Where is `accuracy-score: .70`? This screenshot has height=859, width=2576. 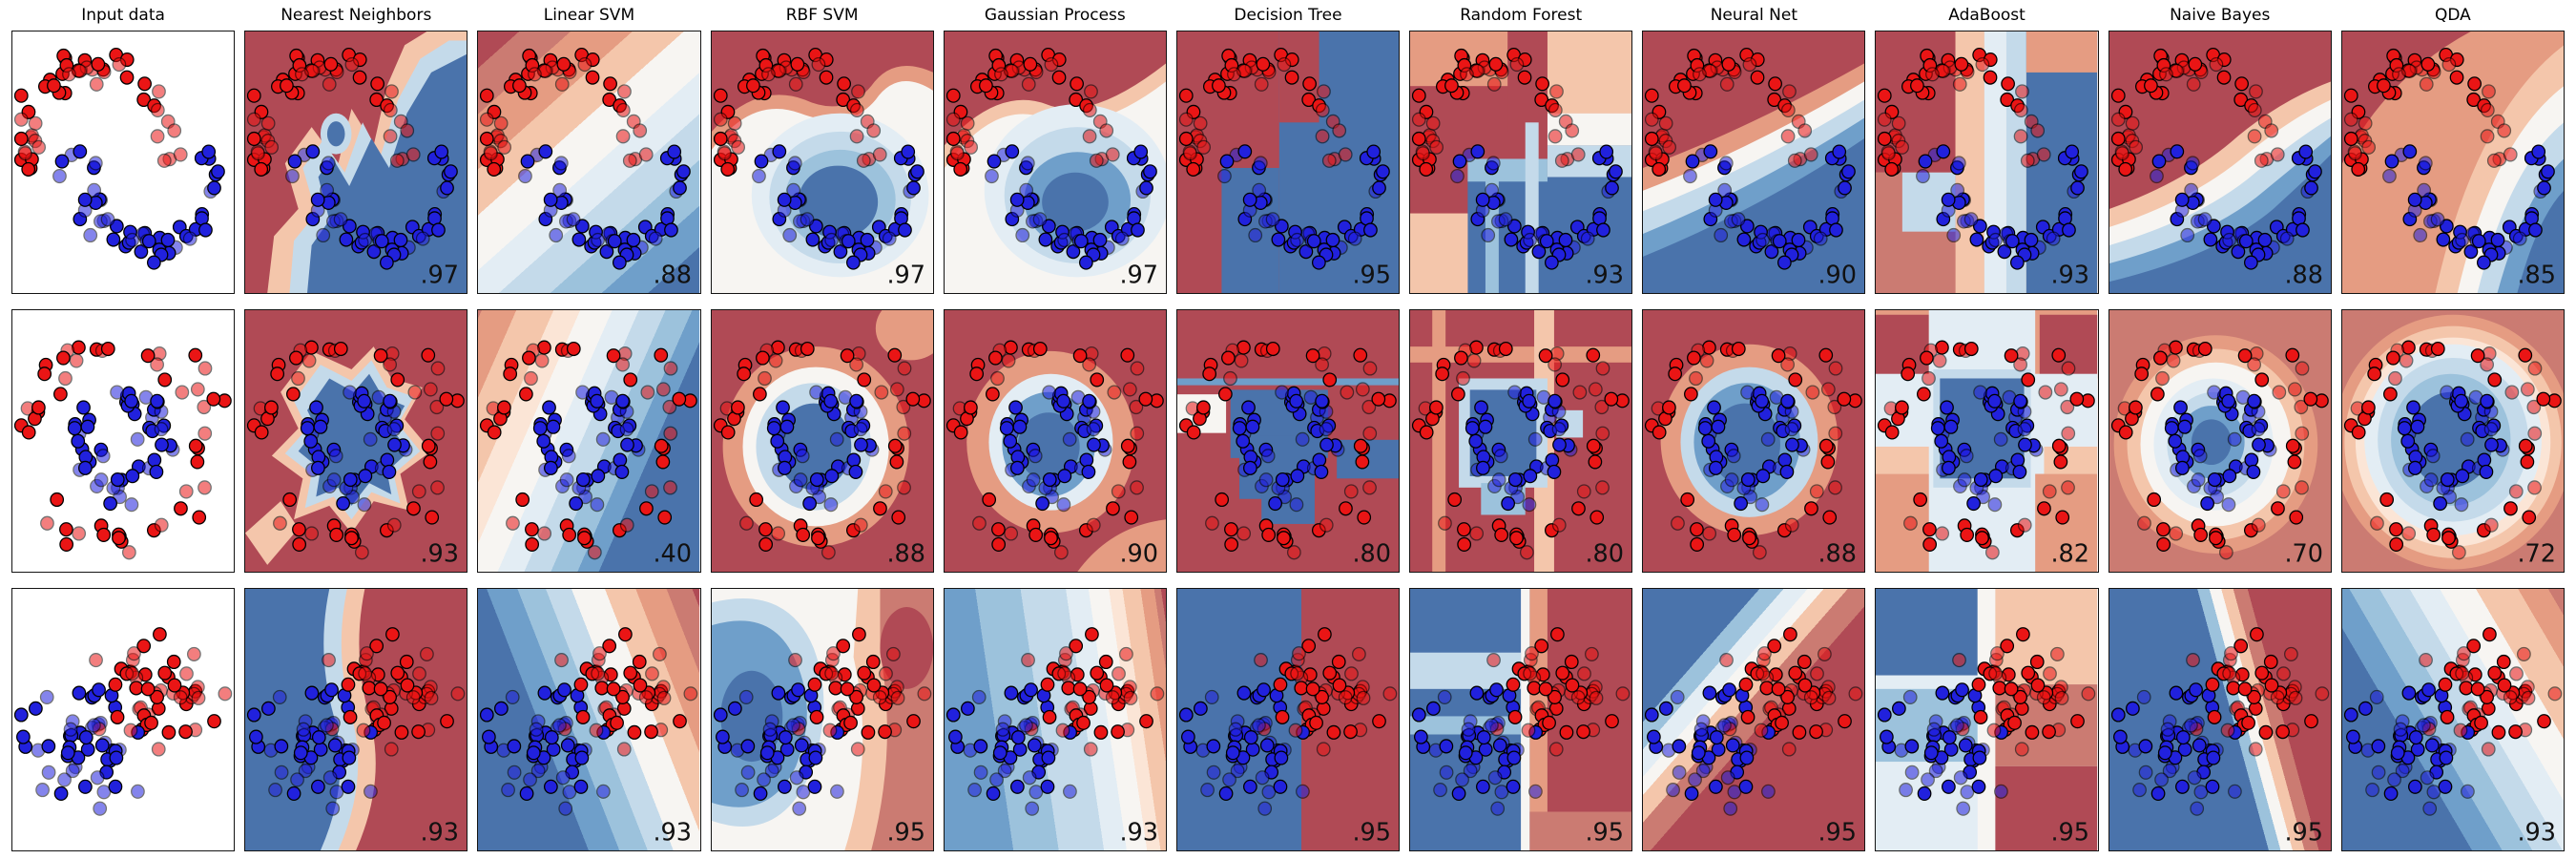
accuracy-score: .70 is located at coordinates (2303, 553).